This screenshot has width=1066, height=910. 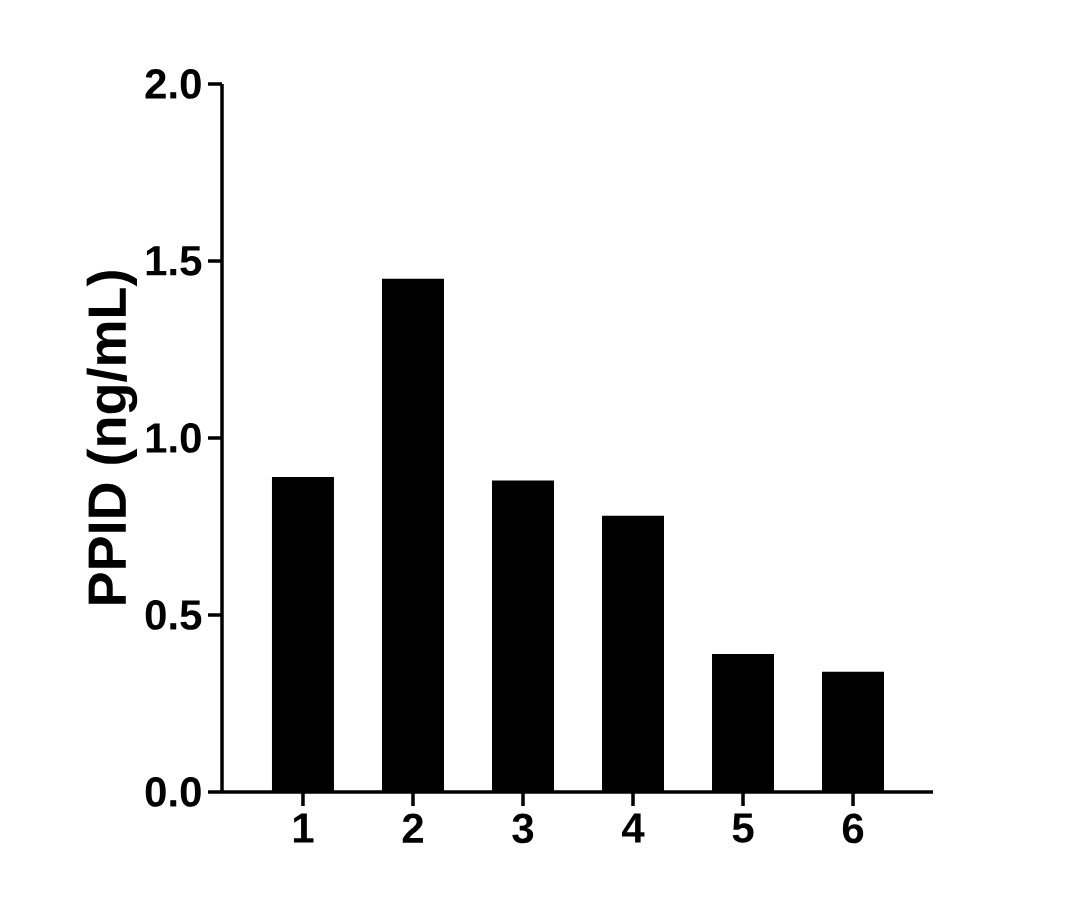 What do you see at coordinates (173, 438) in the screenshot?
I see `y-tick-label: 1.0` at bounding box center [173, 438].